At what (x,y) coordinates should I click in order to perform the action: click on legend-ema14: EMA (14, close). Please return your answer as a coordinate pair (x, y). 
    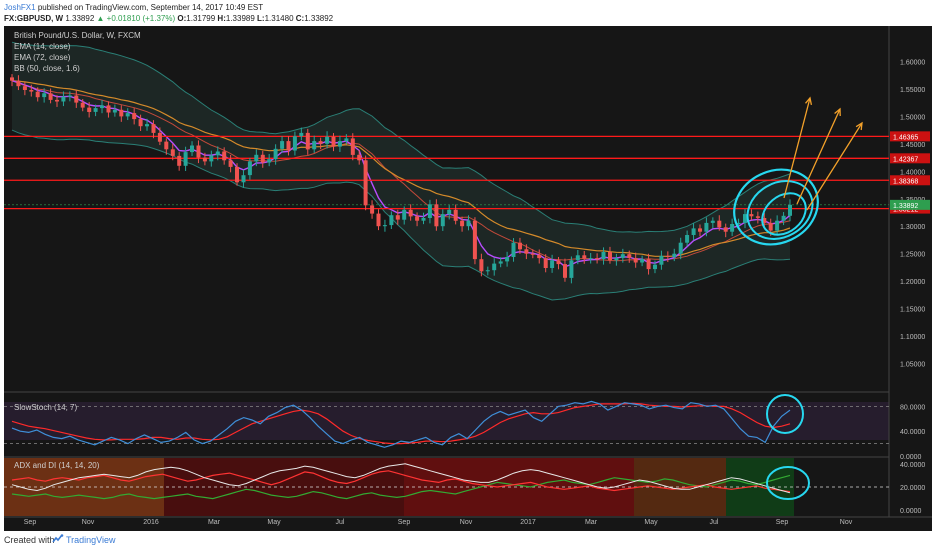
    Looking at the image, I should click on (42, 46).